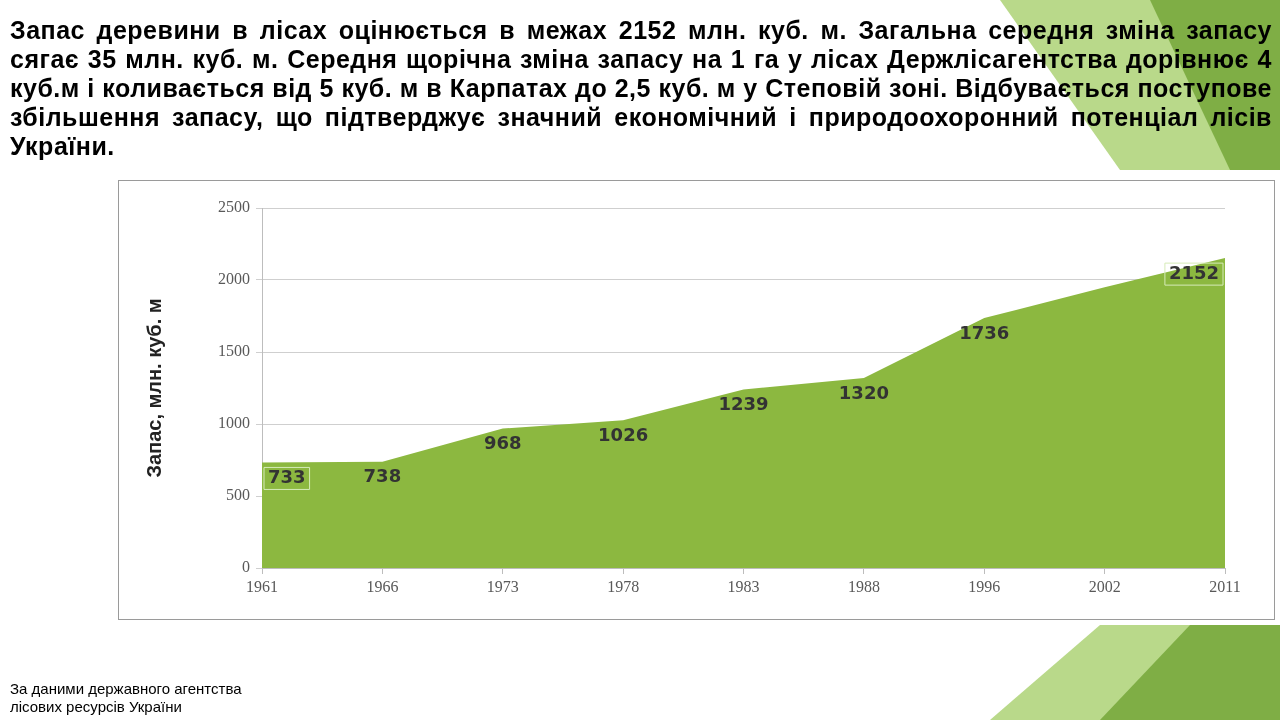 Image resolution: width=1280 pixels, height=720 pixels. I want to click on x-tick-label: 1996, so click(984, 586).